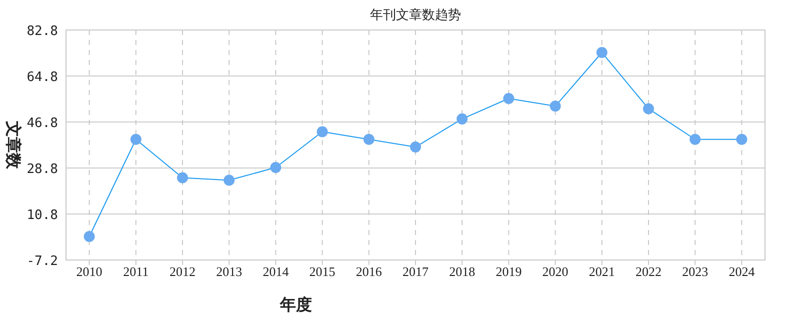  What do you see at coordinates (136, 271) in the screenshot?
I see `x-tick-label: 2011` at bounding box center [136, 271].